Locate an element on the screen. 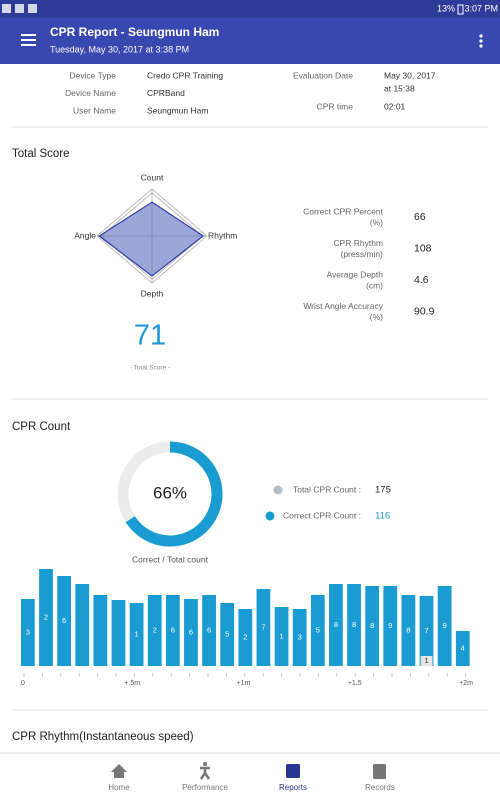 The height and width of the screenshot is (800, 500). performance-icon is located at coordinates (205, 773).